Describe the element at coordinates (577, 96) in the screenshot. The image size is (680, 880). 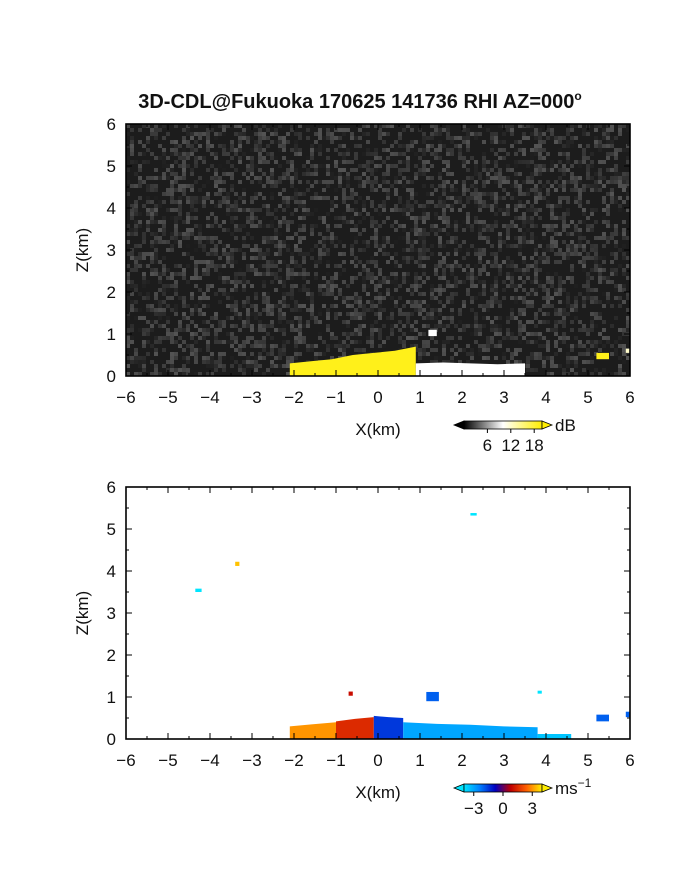
I see `chart-title-degree: o` at that location.